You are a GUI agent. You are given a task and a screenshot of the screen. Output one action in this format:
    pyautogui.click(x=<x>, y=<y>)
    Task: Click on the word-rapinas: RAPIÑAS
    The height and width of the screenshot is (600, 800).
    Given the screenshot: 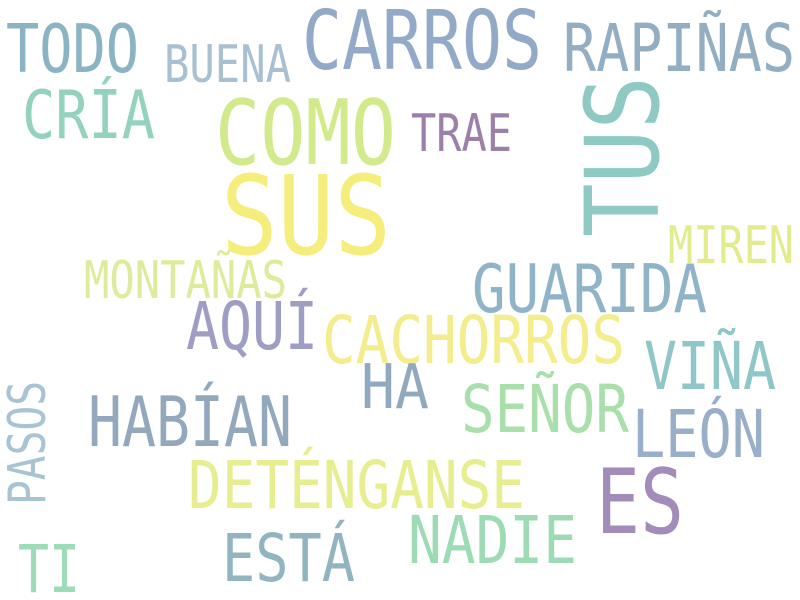 What is the action you would take?
    pyautogui.click(x=679, y=48)
    